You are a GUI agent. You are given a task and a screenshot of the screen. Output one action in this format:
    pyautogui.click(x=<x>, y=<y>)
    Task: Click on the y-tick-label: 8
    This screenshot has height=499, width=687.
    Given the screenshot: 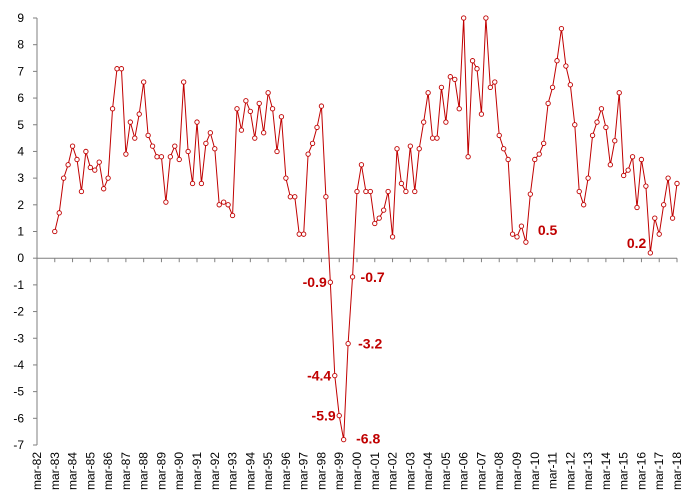 What is the action you would take?
    pyautogui.click(x=20, y=45)
    